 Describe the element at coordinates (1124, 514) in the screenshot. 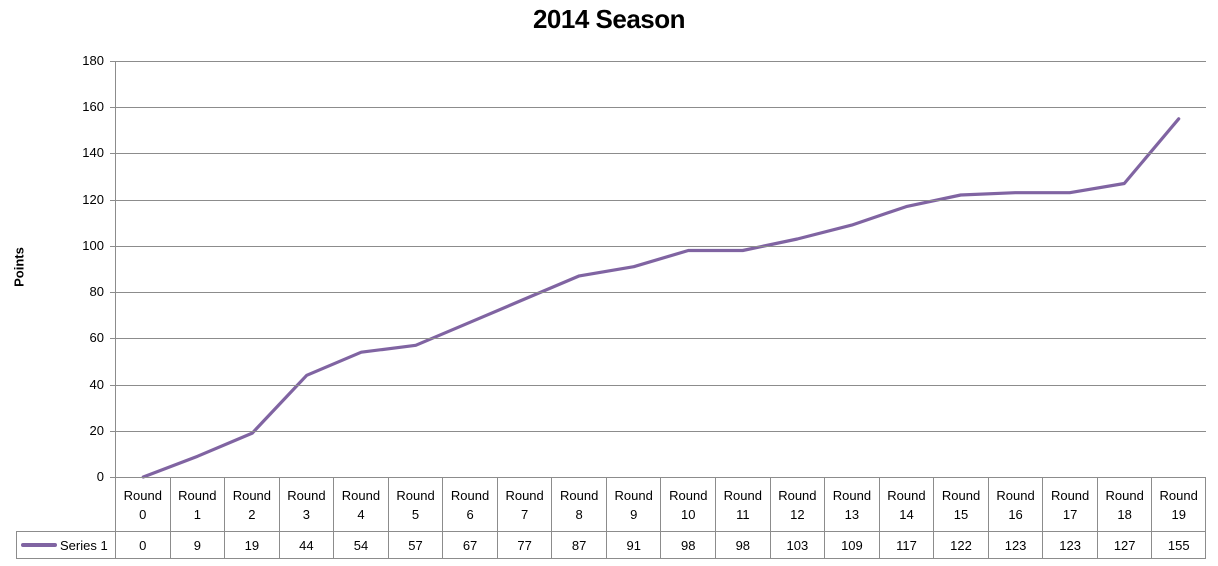

I see `category-number: 18` at that location.